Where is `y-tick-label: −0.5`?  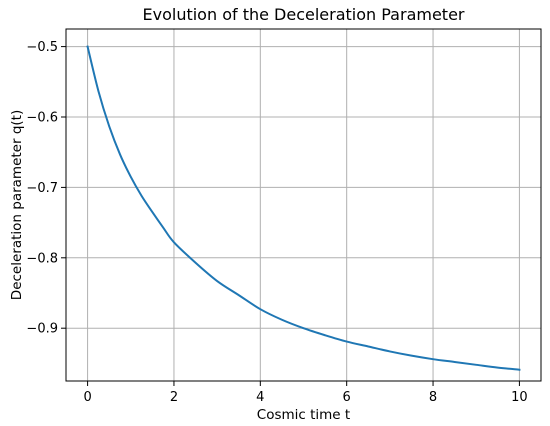 y-tick-label: −0.5 is located at coordinates (42, 47).